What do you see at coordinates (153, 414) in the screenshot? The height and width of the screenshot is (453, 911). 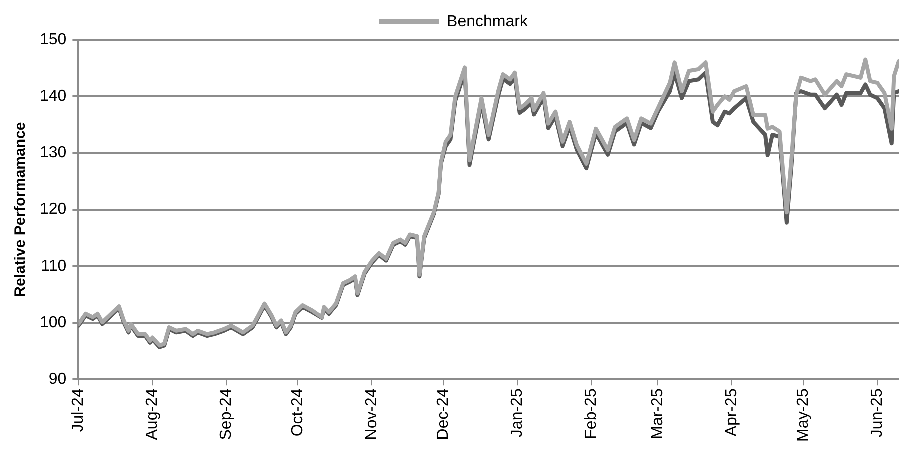 I see `x-tick-label: Aug-24` at bounding box center [153, 414].